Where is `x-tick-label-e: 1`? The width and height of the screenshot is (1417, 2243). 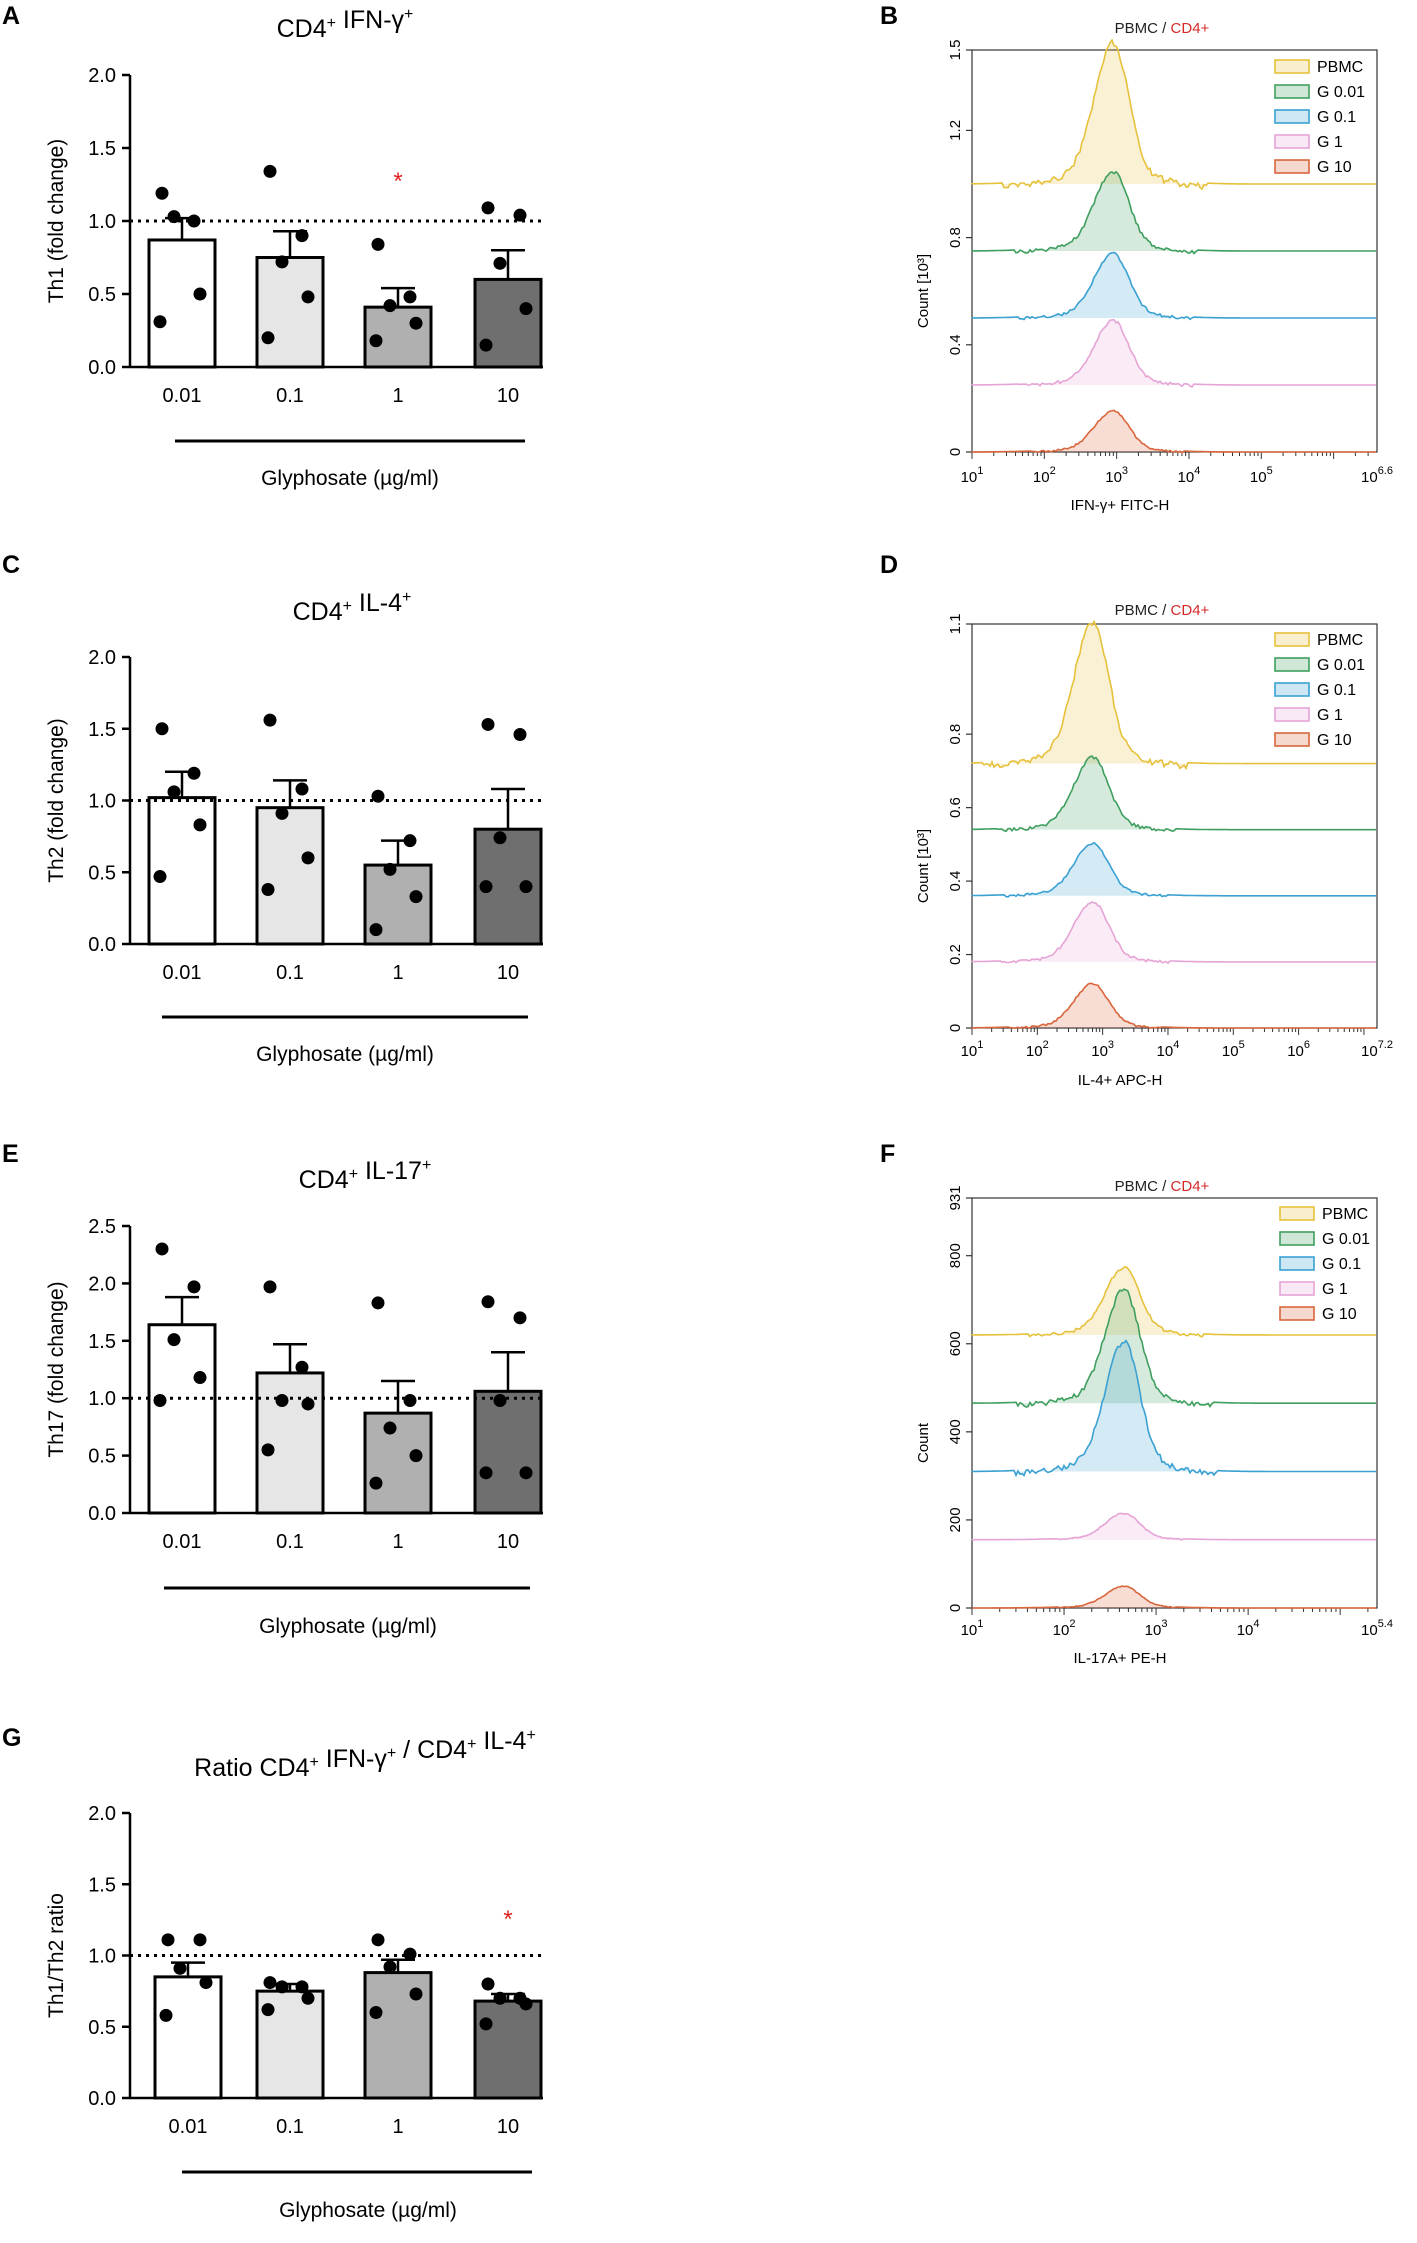
x-tick-label-e: 1 is located at coordinates (397, 1542).